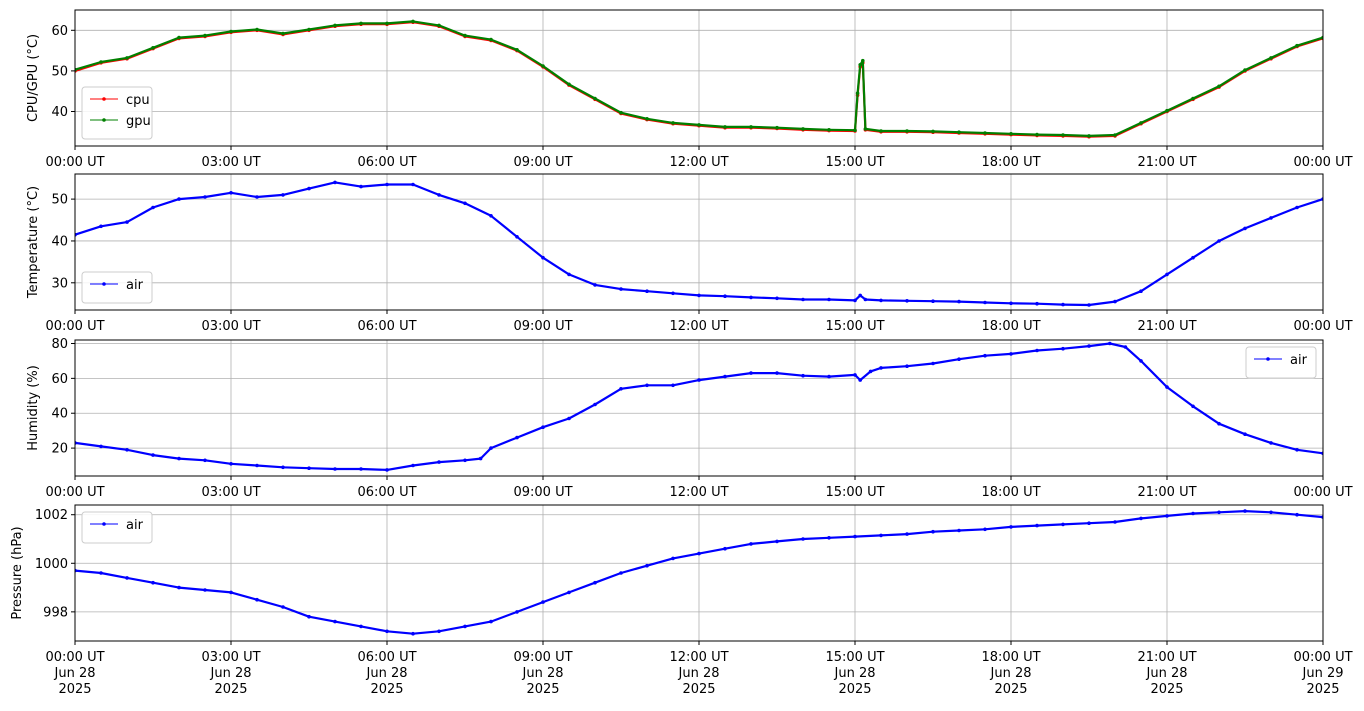 Image resolution: width=1364 pixels, height=711 pixels. What do you see at coordinates (17, 572) in the screenshot?
I see `y-axis-label: Pressure (hPa)` at bounding box center [17, 572].